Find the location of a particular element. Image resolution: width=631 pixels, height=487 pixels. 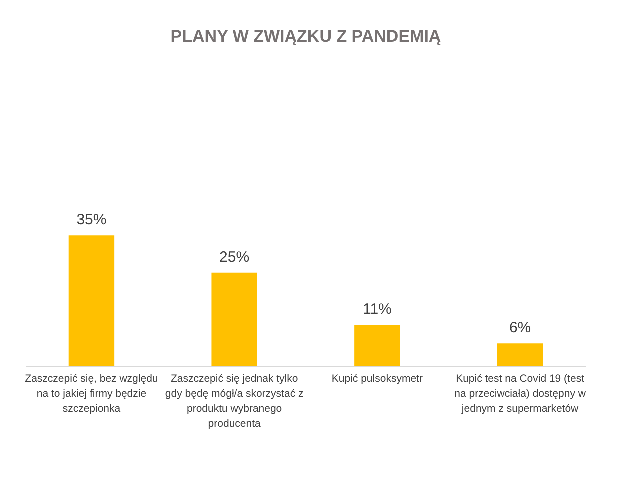

chart-title: PLANY W ZWIĄZKU Z PANDEMIĄ is located at coordinates (306, 36).